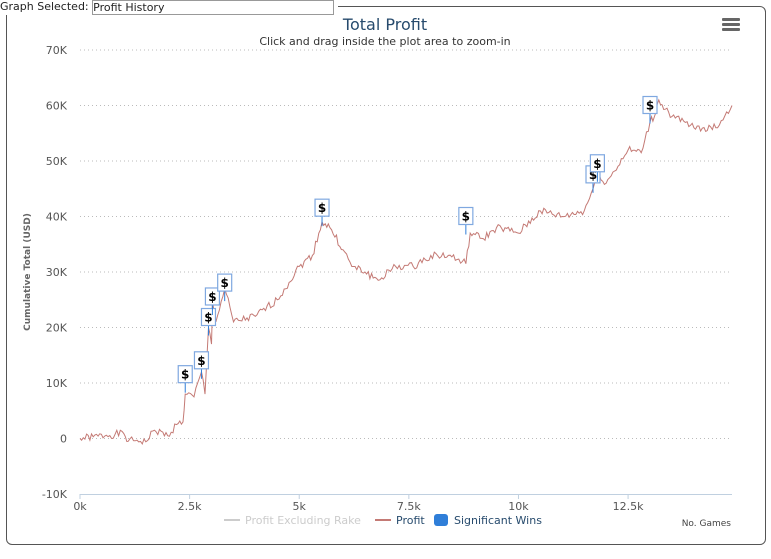  Describe the element at coordinates (57, 50) in the screenshot. I see `y-tick-label: 70K` at that location.